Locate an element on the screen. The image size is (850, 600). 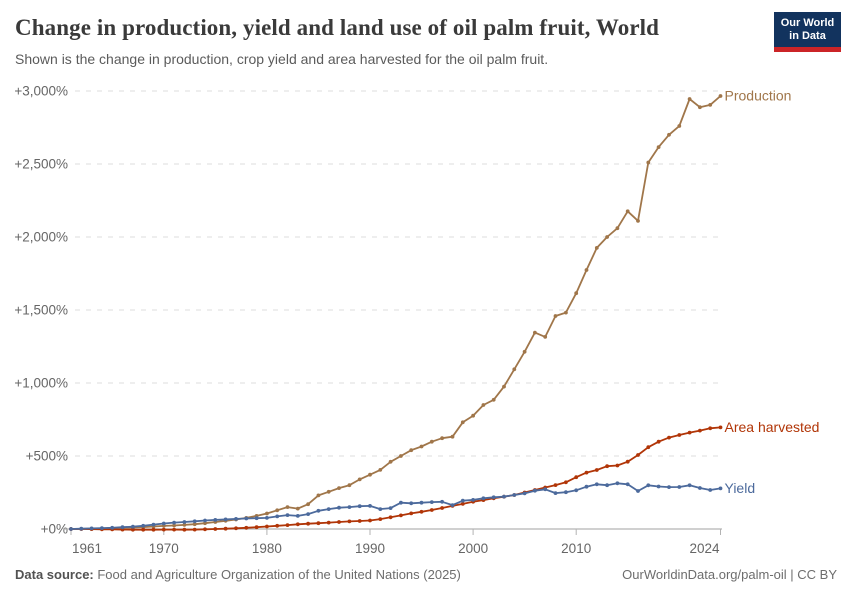
series-label-yield: Yield is located at coordinates (740, 488).